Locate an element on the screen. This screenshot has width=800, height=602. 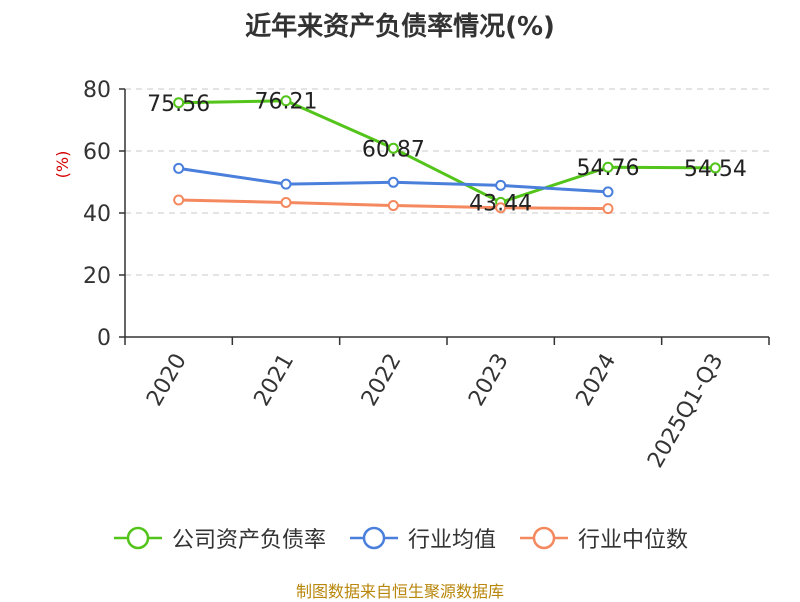
y-tick-label: 0 is located at coordinates (104, 338).